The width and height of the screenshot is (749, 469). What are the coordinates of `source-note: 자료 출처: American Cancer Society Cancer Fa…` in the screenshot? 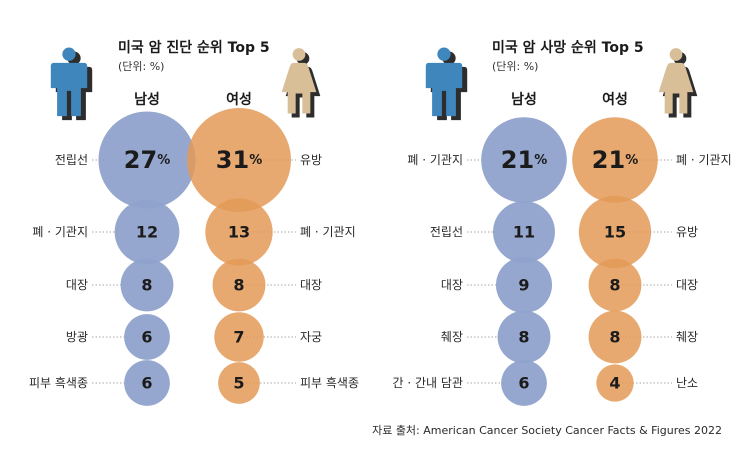 It's located at (547, 430).